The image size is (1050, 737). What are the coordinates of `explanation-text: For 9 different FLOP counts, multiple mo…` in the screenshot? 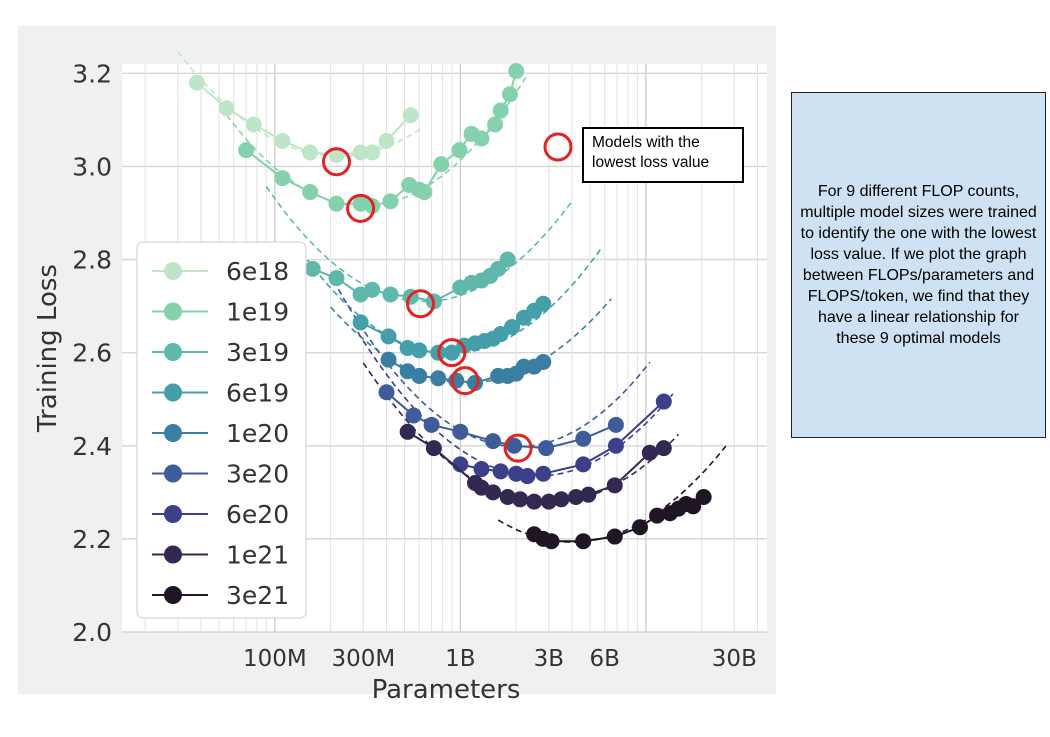 It's located at (918, 265).